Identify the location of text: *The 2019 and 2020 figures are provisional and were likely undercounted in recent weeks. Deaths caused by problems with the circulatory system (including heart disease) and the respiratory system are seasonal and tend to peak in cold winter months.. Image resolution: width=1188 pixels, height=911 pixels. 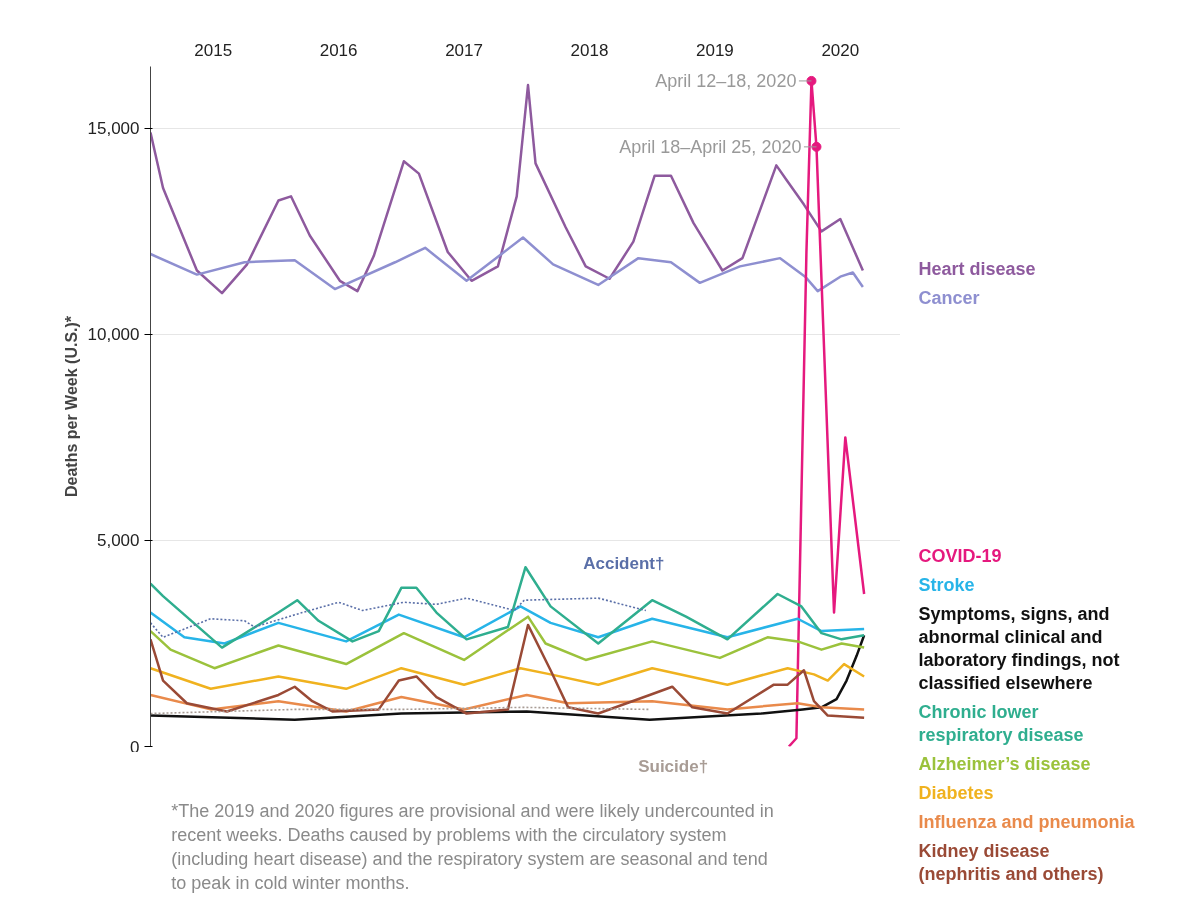
(472, 846).